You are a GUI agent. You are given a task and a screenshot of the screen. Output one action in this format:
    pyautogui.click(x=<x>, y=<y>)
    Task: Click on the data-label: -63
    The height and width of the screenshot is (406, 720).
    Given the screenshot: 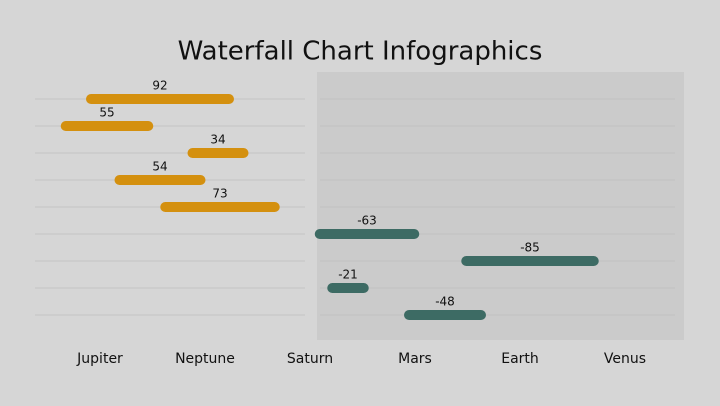 What is the action you would take?
    pyautogui.click(x=367, y=221)
    